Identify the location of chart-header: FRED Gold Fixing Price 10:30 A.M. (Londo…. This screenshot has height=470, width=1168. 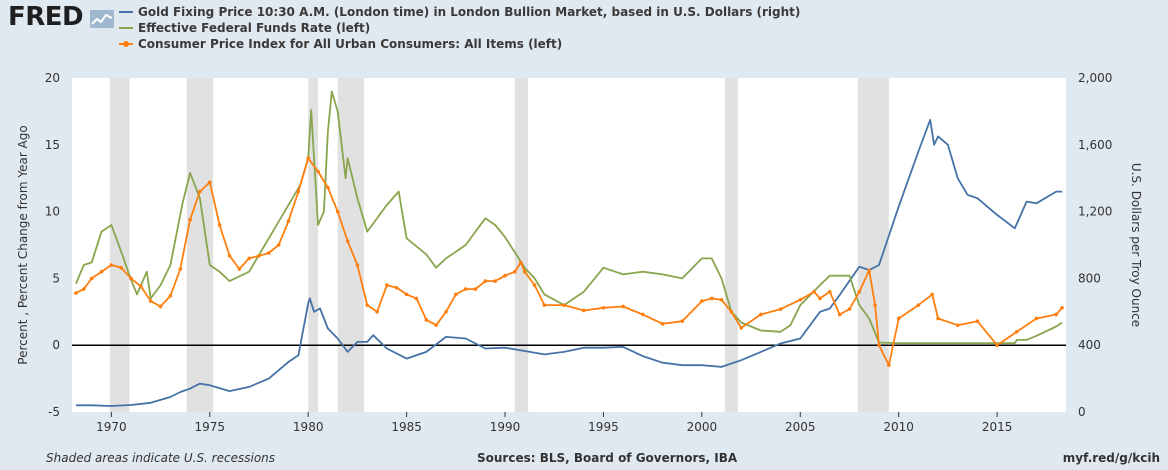
(584, 32).